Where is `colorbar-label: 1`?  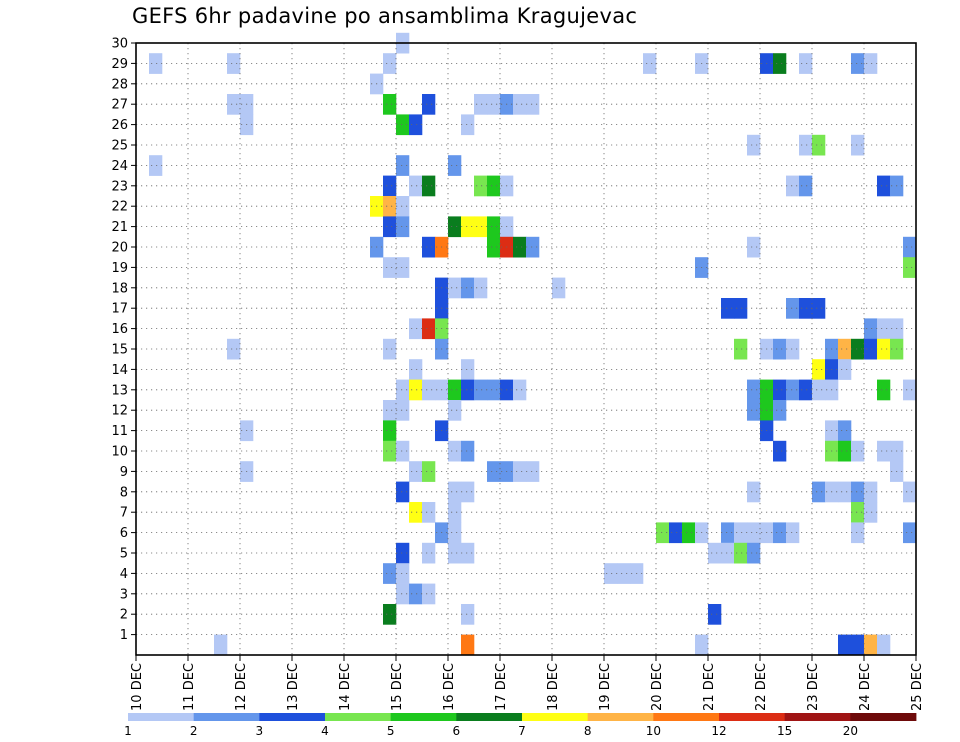
colorbar-label: 1 is located at coordinates (128, 731).